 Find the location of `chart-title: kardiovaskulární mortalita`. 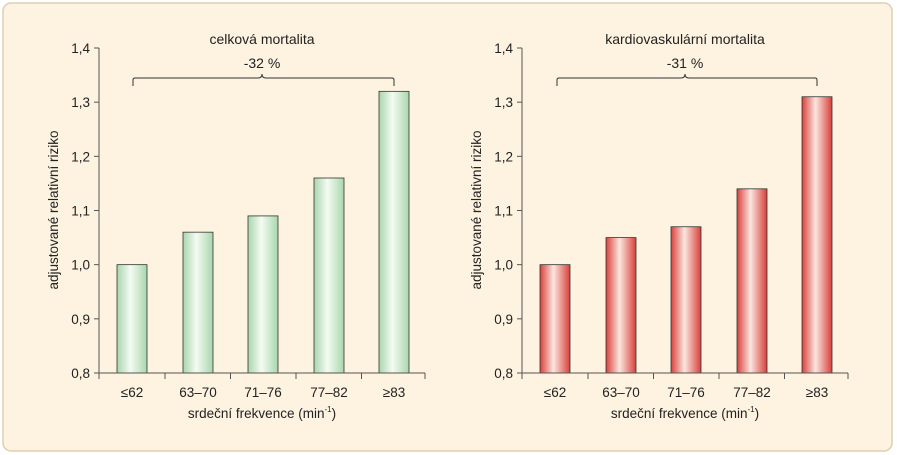

chart-title: kardiovaskulární mortalita is located at coordinates (685, 39).